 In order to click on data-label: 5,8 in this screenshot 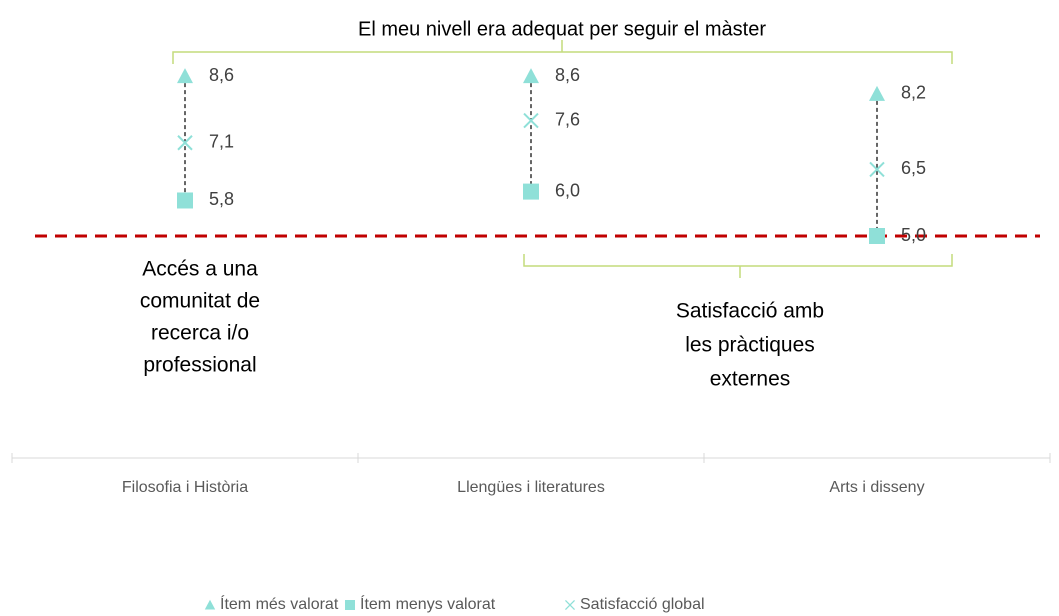, I will do `click(221, 199)`.